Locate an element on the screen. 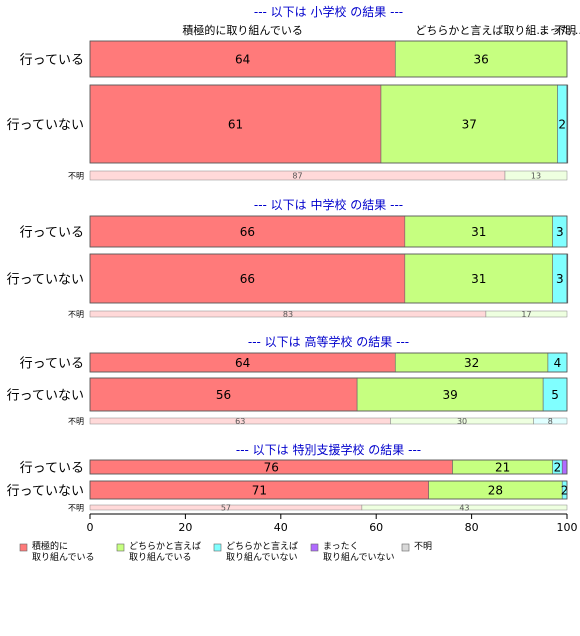 The image size is (580, 636). bar-value-0-1-0: 61 is located at coordinates (235, 125).